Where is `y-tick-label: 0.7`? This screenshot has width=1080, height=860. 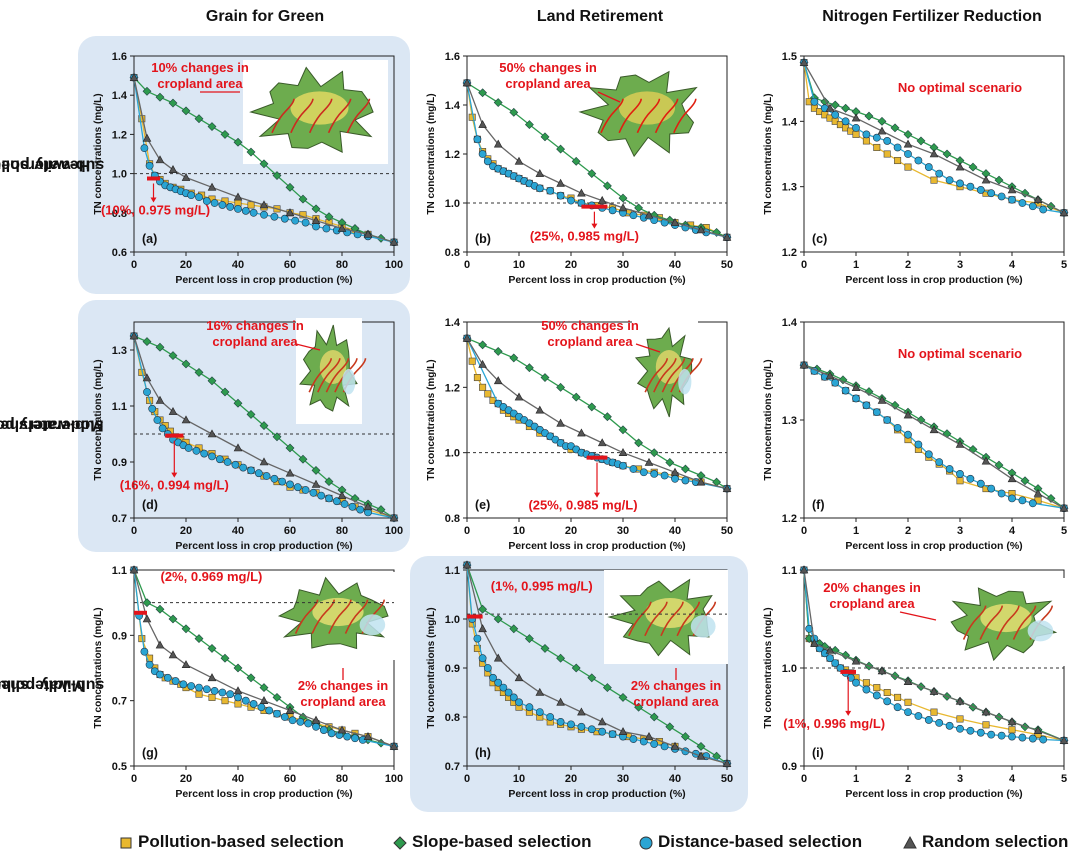 y-tick-label: 0.7 is located at coordinates (119, 702).